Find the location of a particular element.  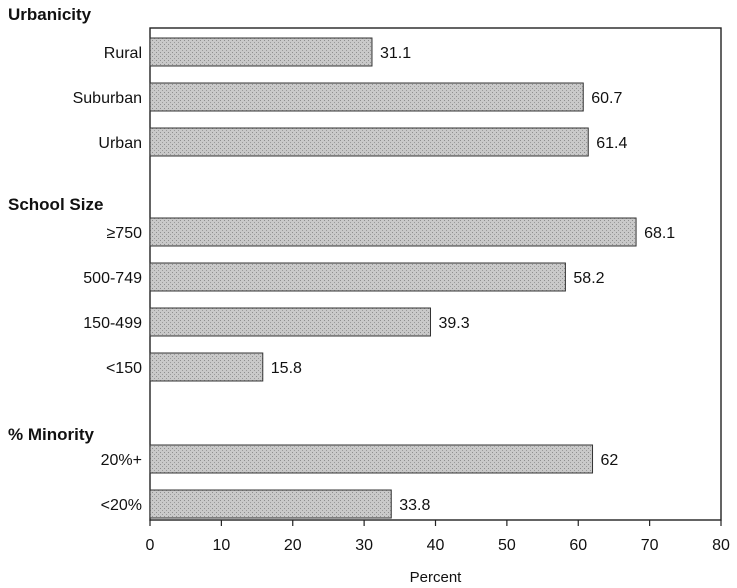

category-label-lt150: <150 is located at coordinates (124, 368).